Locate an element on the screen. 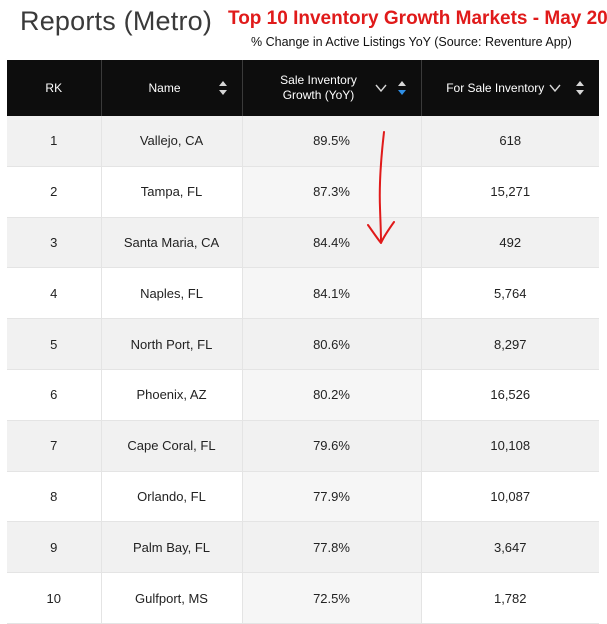  column-header-rank: RK is located at coordinates (54, 88).